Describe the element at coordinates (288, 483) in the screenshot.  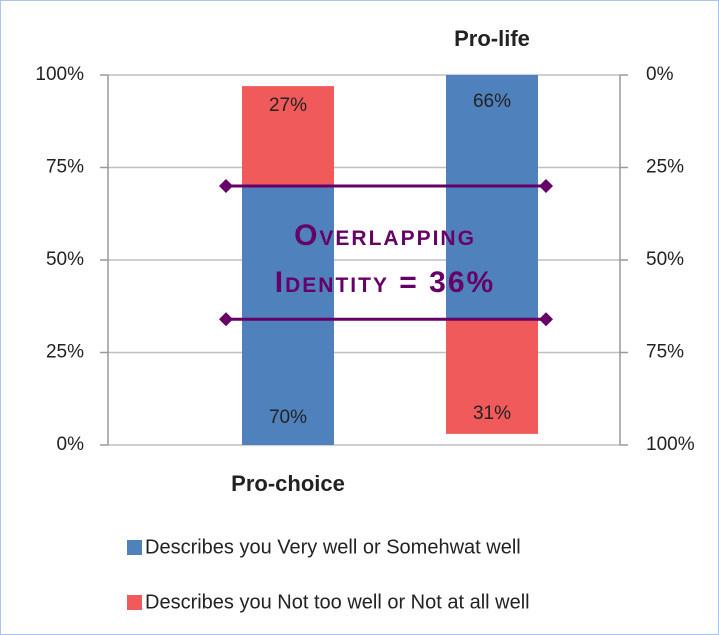
I see `category-label: Pro-choice` at that location.